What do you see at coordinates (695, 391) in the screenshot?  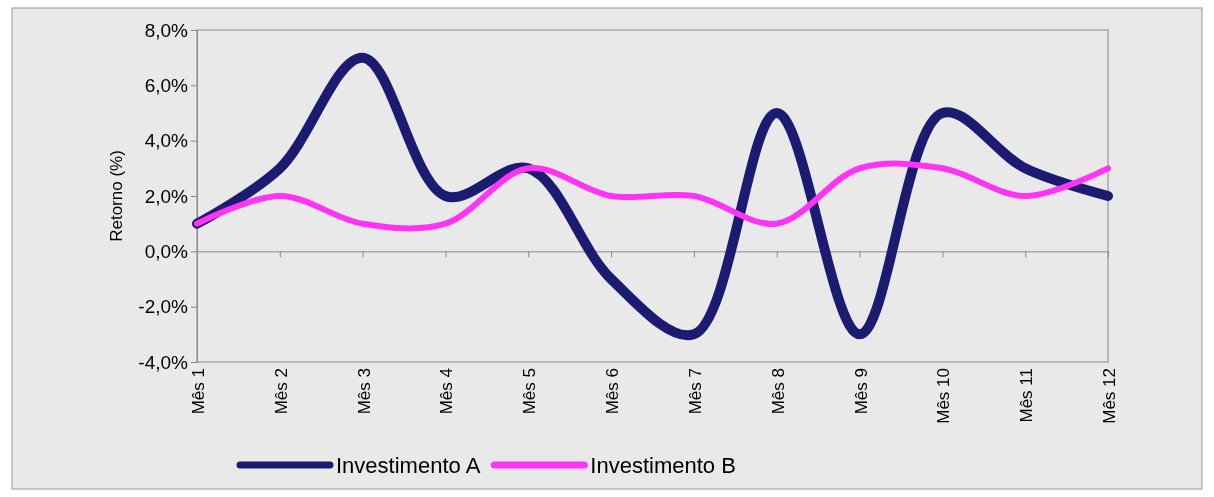 I see `x-tick-label: Mês 7` at bounding box center [695, 391].